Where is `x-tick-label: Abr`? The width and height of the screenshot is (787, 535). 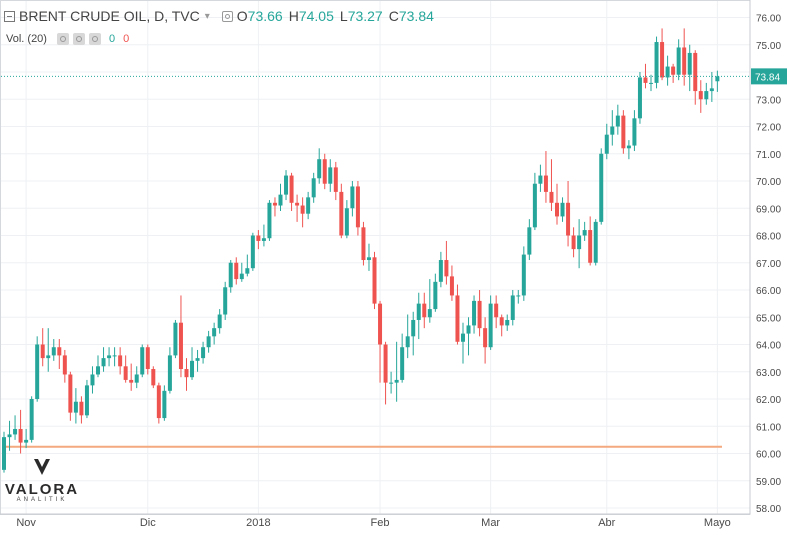 x-tick-label: Abr is located at coordinates (606, 523).